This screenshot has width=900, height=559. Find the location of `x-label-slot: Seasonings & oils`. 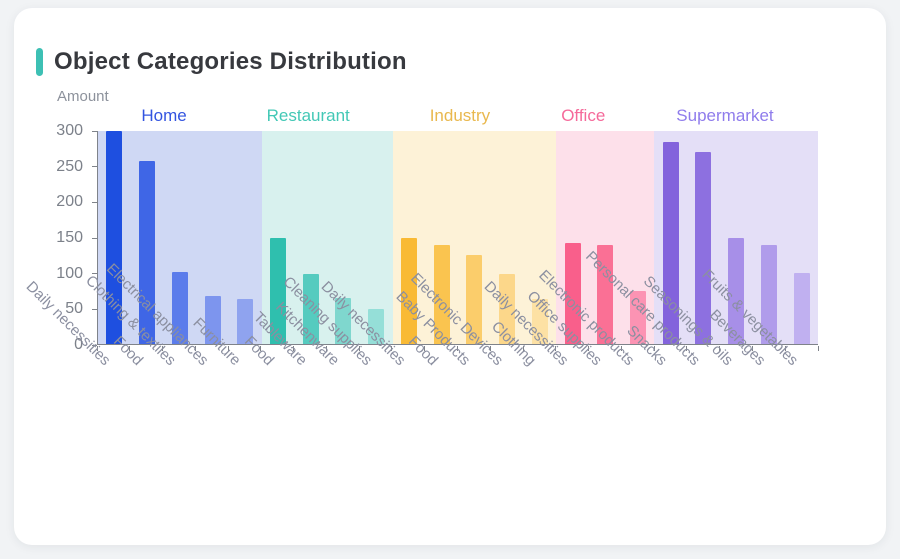

x-label-slot: Seasonings & oils is located at coordinates (696, 398).